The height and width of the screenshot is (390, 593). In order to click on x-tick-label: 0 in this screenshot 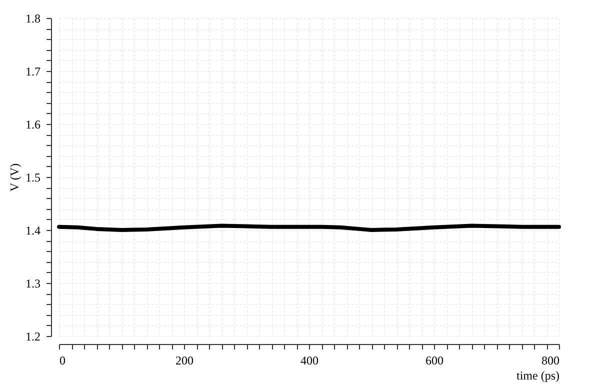, I will do `click(63, 361)`.